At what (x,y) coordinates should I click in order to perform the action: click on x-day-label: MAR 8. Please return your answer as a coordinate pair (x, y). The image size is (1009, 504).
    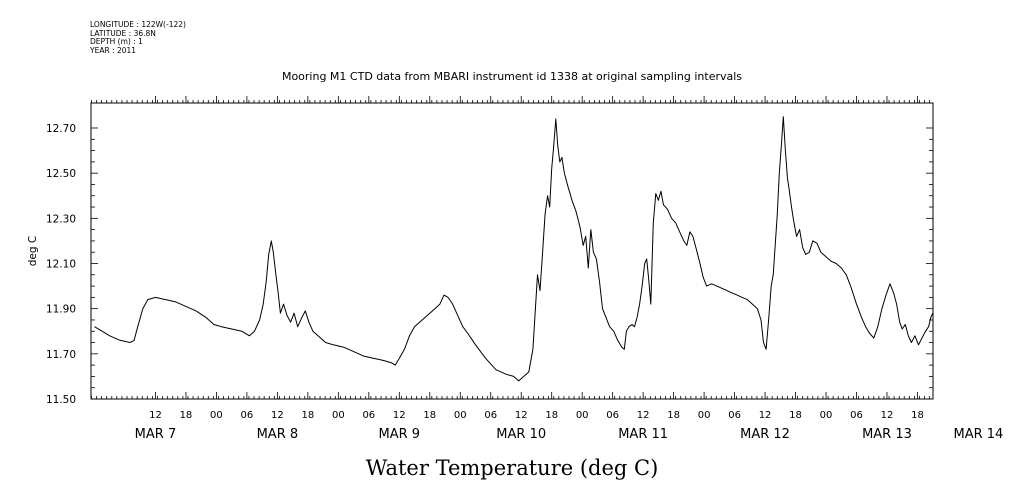
    Looking at the image, I should click on (278, 434).